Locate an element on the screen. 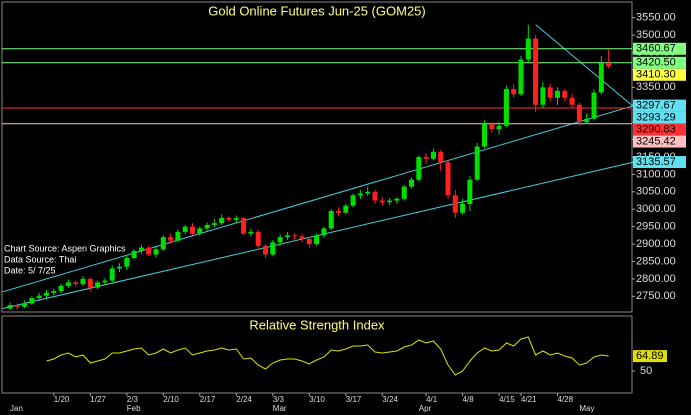 This screenshot has height=415, width=691. price-label: 3290.83 is located at coordinates (656, 129).